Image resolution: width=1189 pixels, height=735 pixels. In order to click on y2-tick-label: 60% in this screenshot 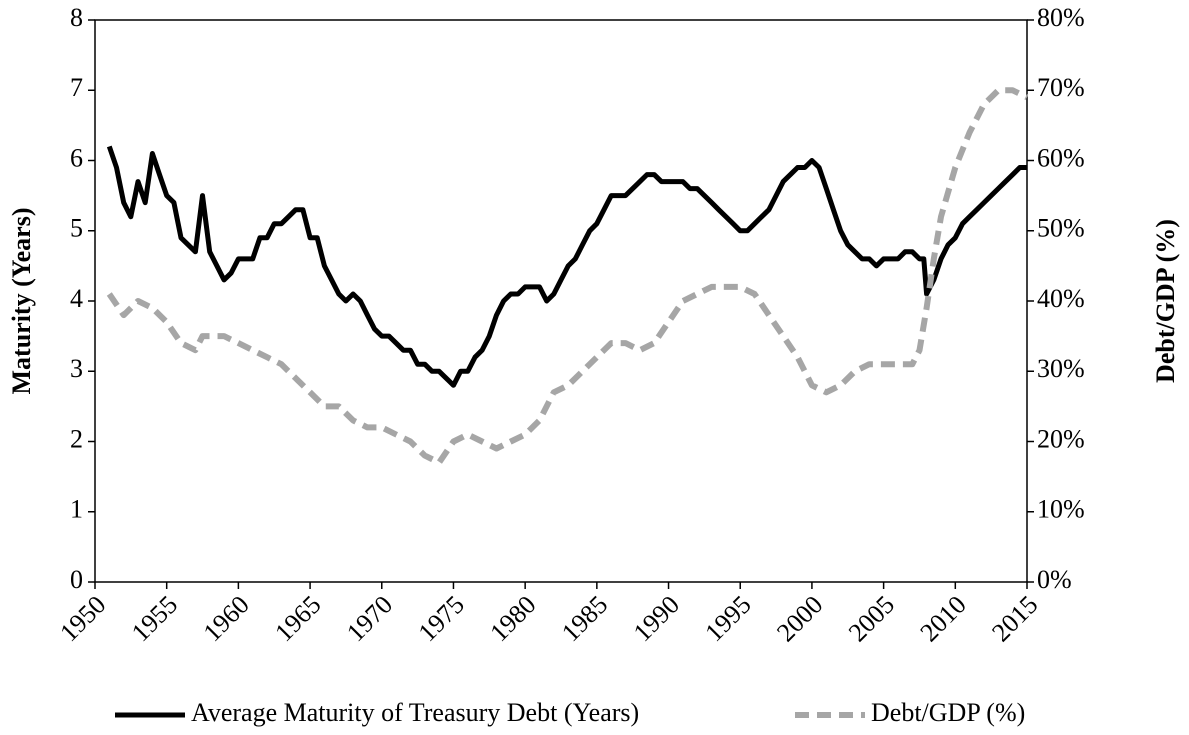, I will do `click(1061, 157)`.